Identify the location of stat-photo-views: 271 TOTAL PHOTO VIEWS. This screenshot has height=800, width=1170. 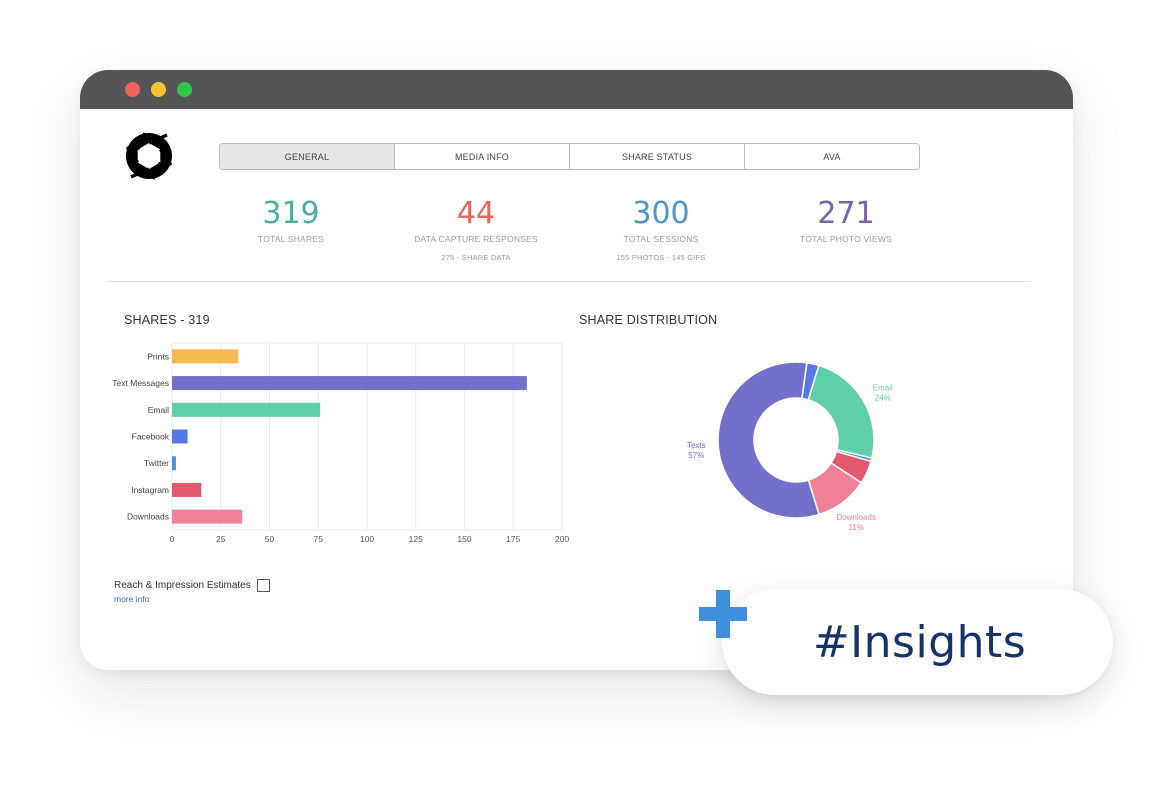
(846, 220).